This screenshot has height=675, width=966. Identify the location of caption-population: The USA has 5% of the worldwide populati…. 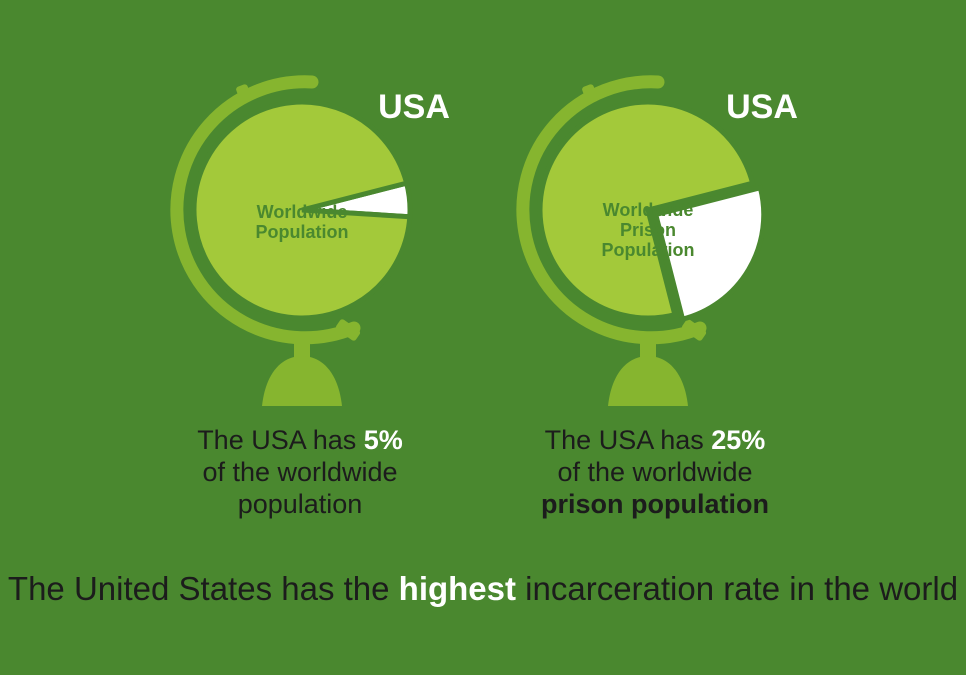
(300, 472).